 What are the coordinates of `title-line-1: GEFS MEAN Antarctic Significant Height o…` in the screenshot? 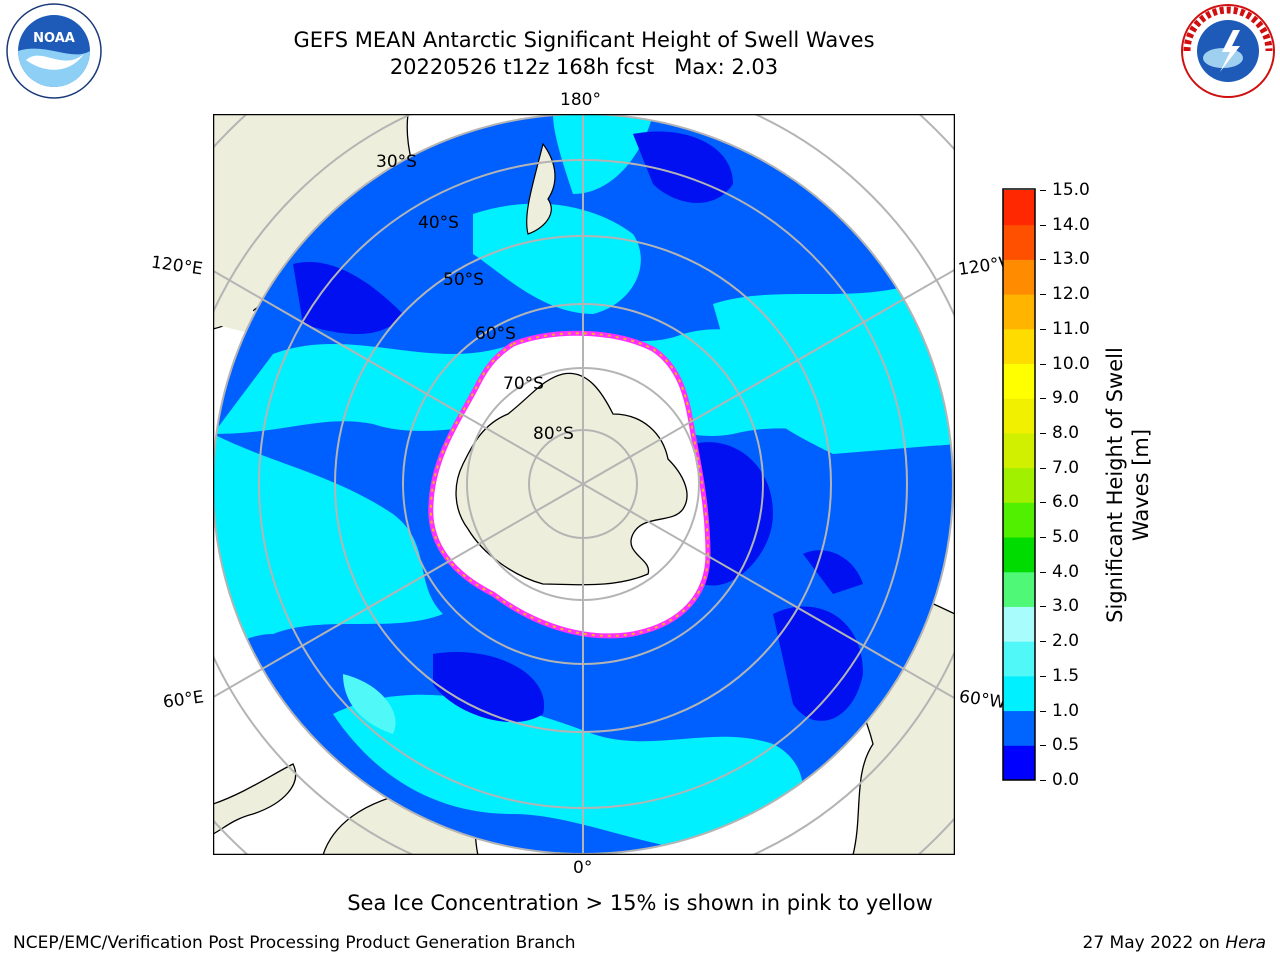 It's located at (584, 40).